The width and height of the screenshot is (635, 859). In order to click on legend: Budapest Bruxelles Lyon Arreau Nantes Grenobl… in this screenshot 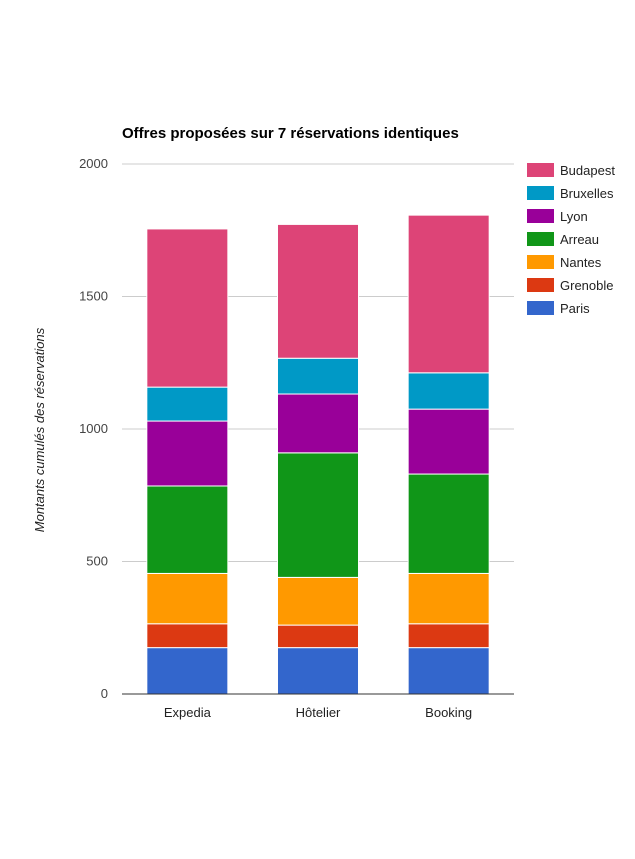, I will do `click(571, 239)`.